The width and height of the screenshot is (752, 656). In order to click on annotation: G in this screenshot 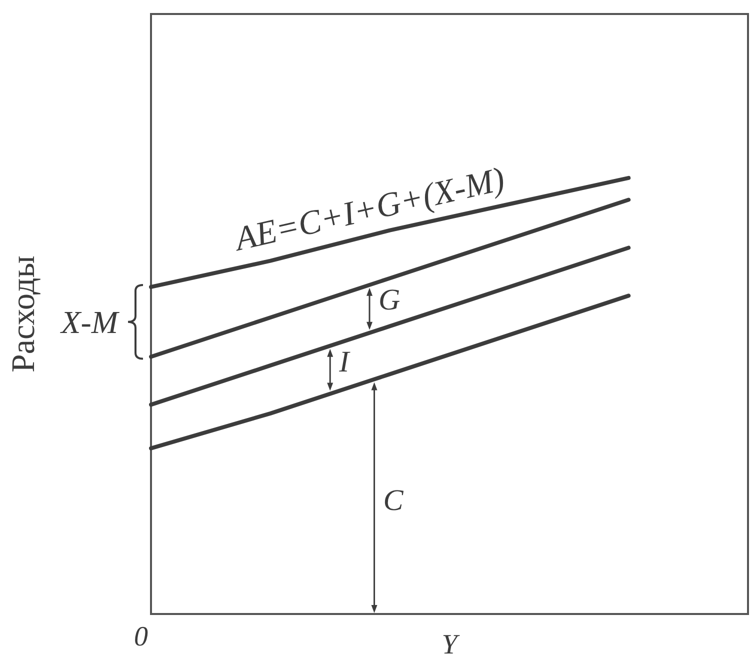, I will do `click(389, 299)`.